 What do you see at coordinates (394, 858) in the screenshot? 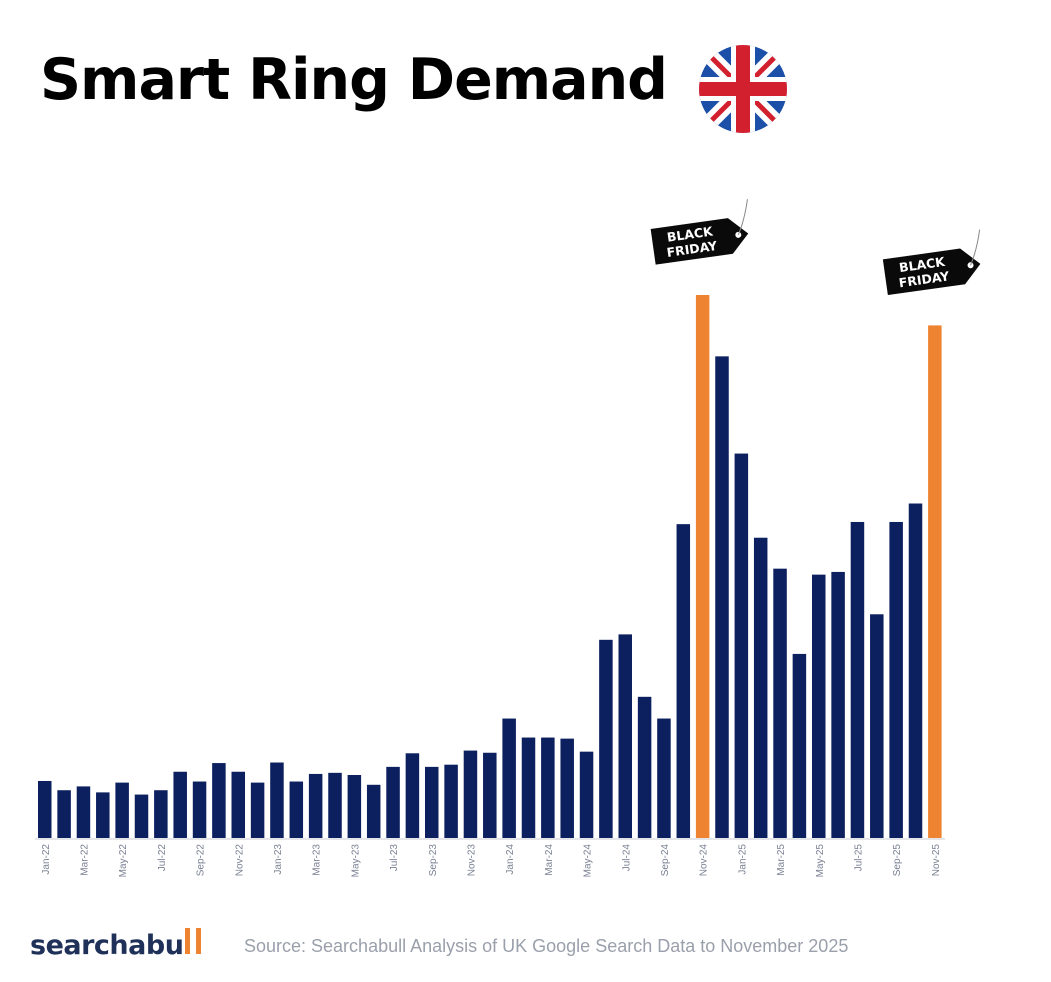
I see `x-tick-label: Jul-23` at bounding box center [394, 858].